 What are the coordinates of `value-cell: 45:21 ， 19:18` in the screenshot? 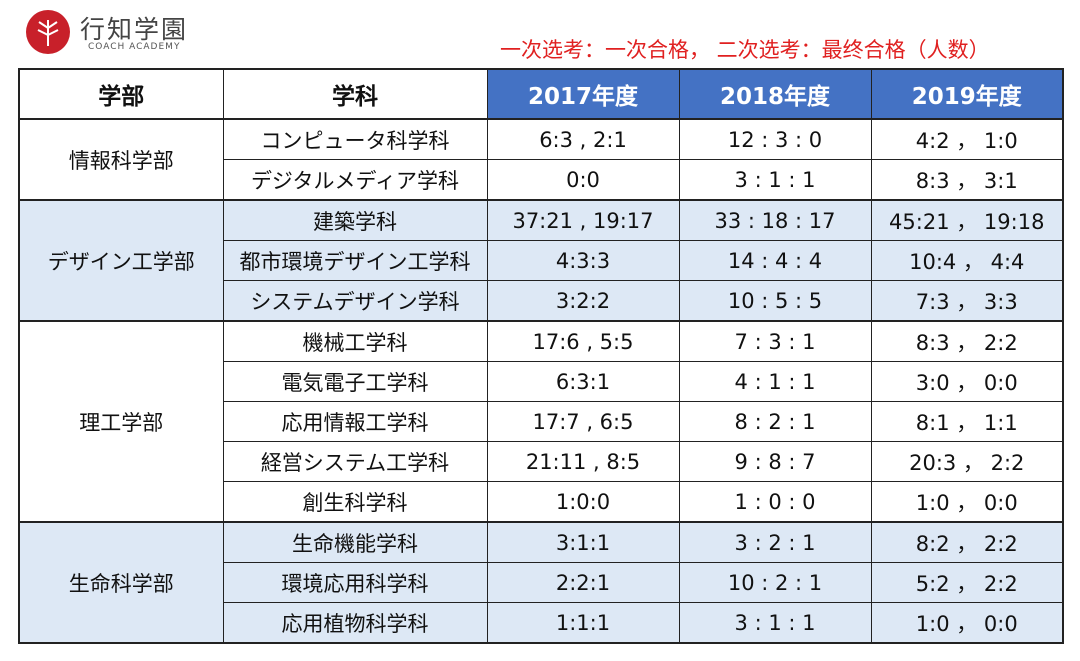 It's located at (967, 220).